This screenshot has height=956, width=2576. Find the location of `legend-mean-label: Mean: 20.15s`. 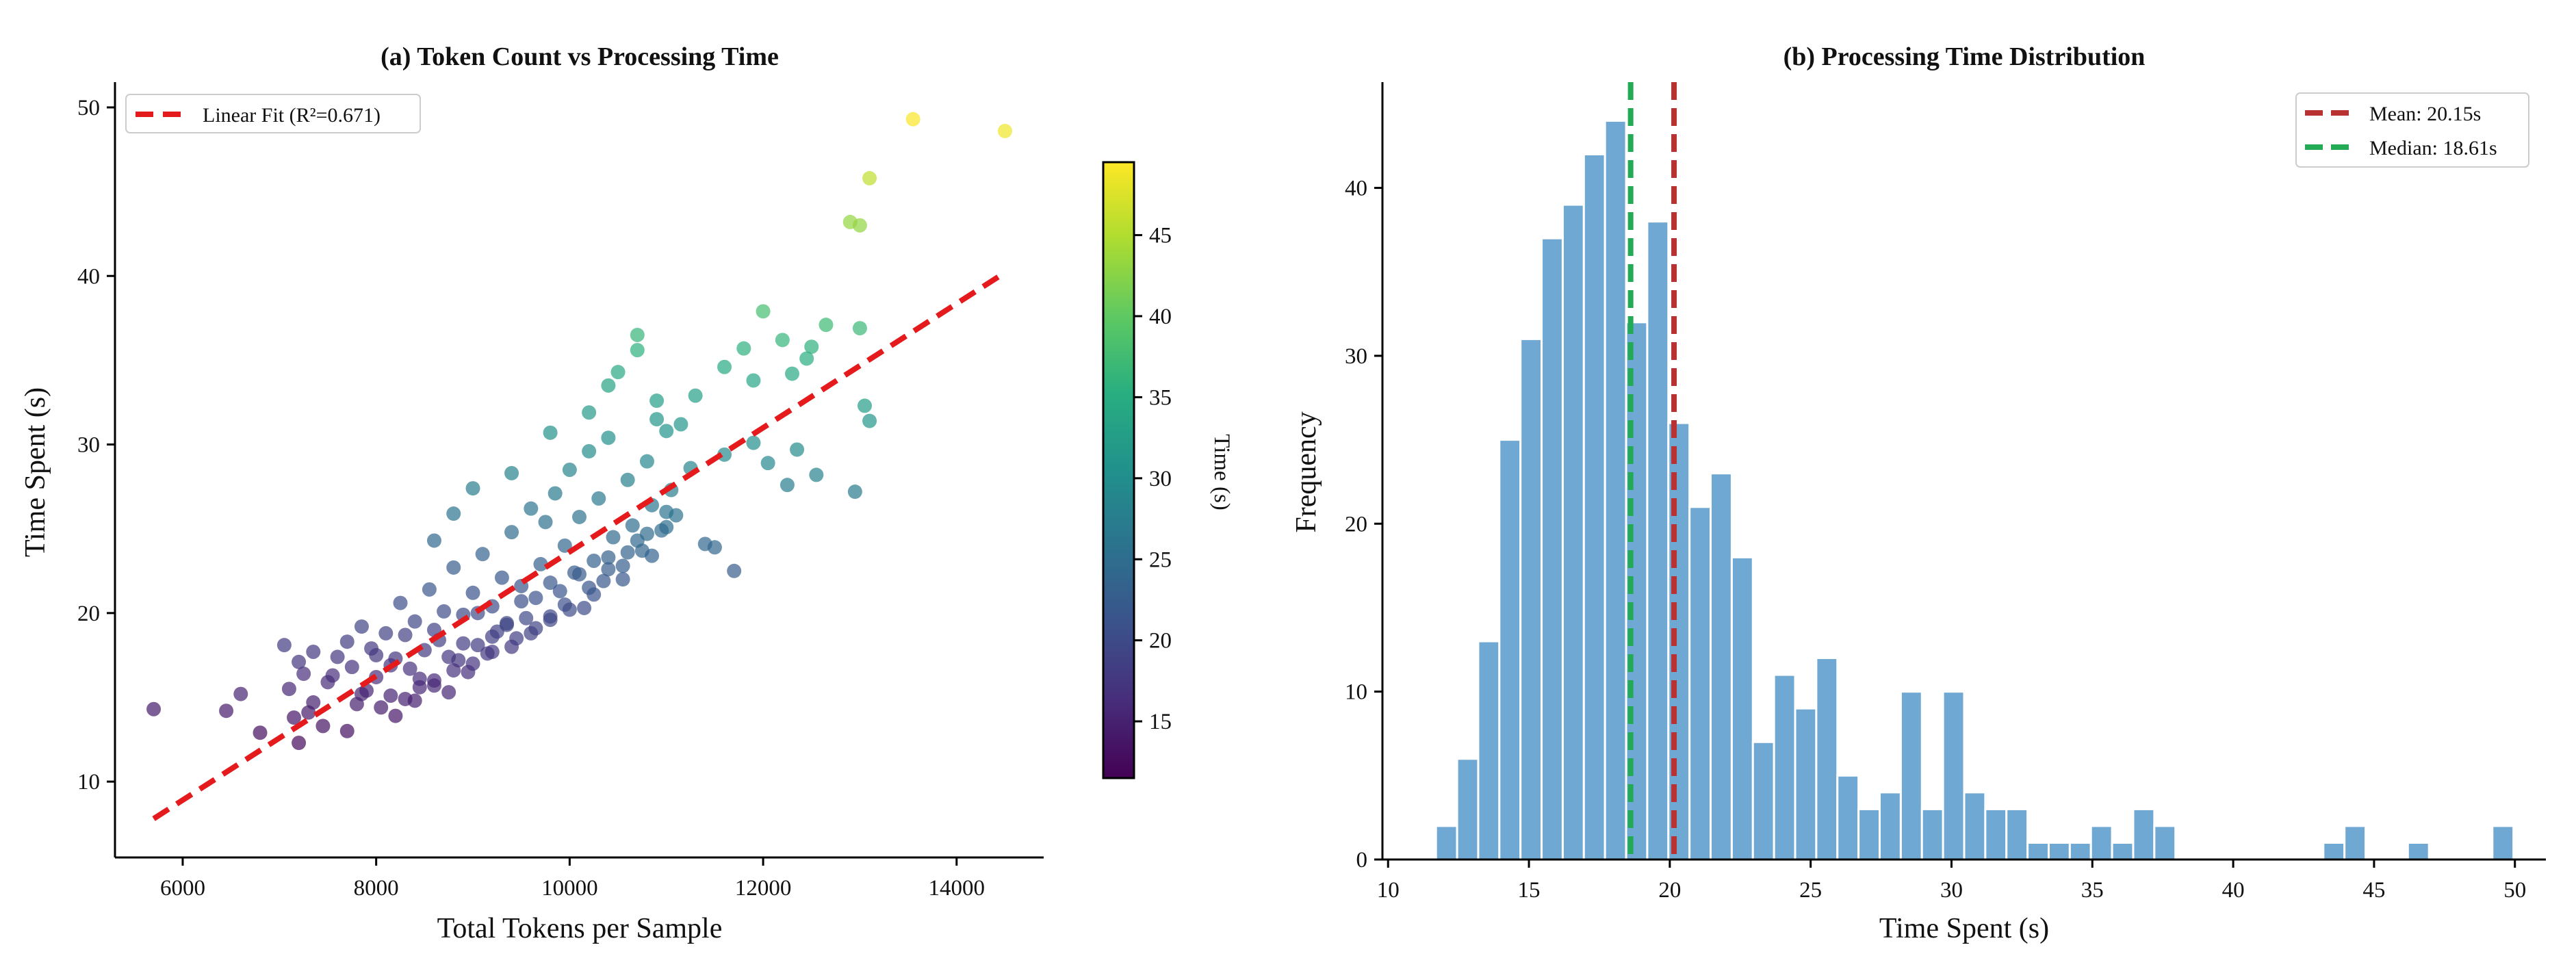

legend-mean-label: Mean: 20.15s is located at coordinates (2425, 114).